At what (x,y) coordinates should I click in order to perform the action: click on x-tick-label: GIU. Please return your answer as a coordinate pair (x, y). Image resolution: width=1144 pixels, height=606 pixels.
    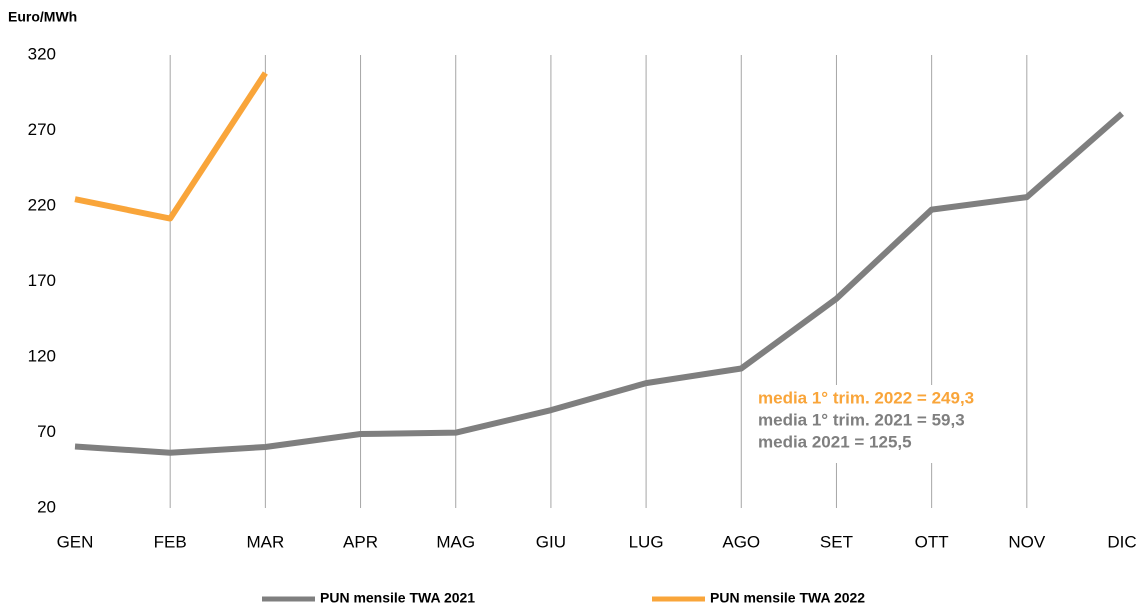
    Looking at the image, I should click on (551, 541).